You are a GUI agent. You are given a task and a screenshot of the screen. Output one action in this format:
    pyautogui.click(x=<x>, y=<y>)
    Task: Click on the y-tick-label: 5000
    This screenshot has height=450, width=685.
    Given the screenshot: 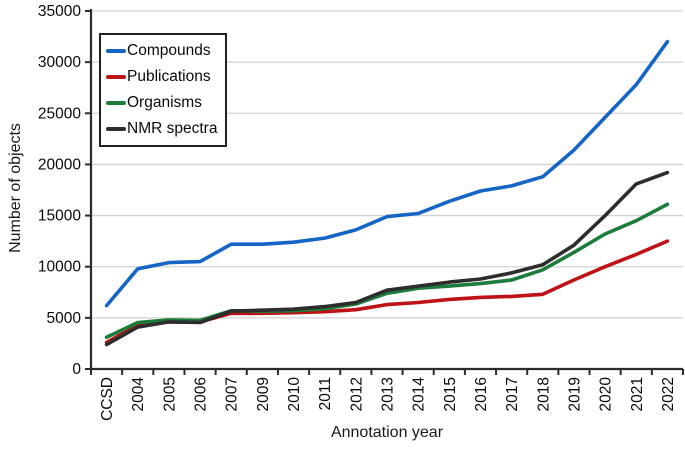 What is the action you would take?
    pyautogui.click(x=64, y=318)
    